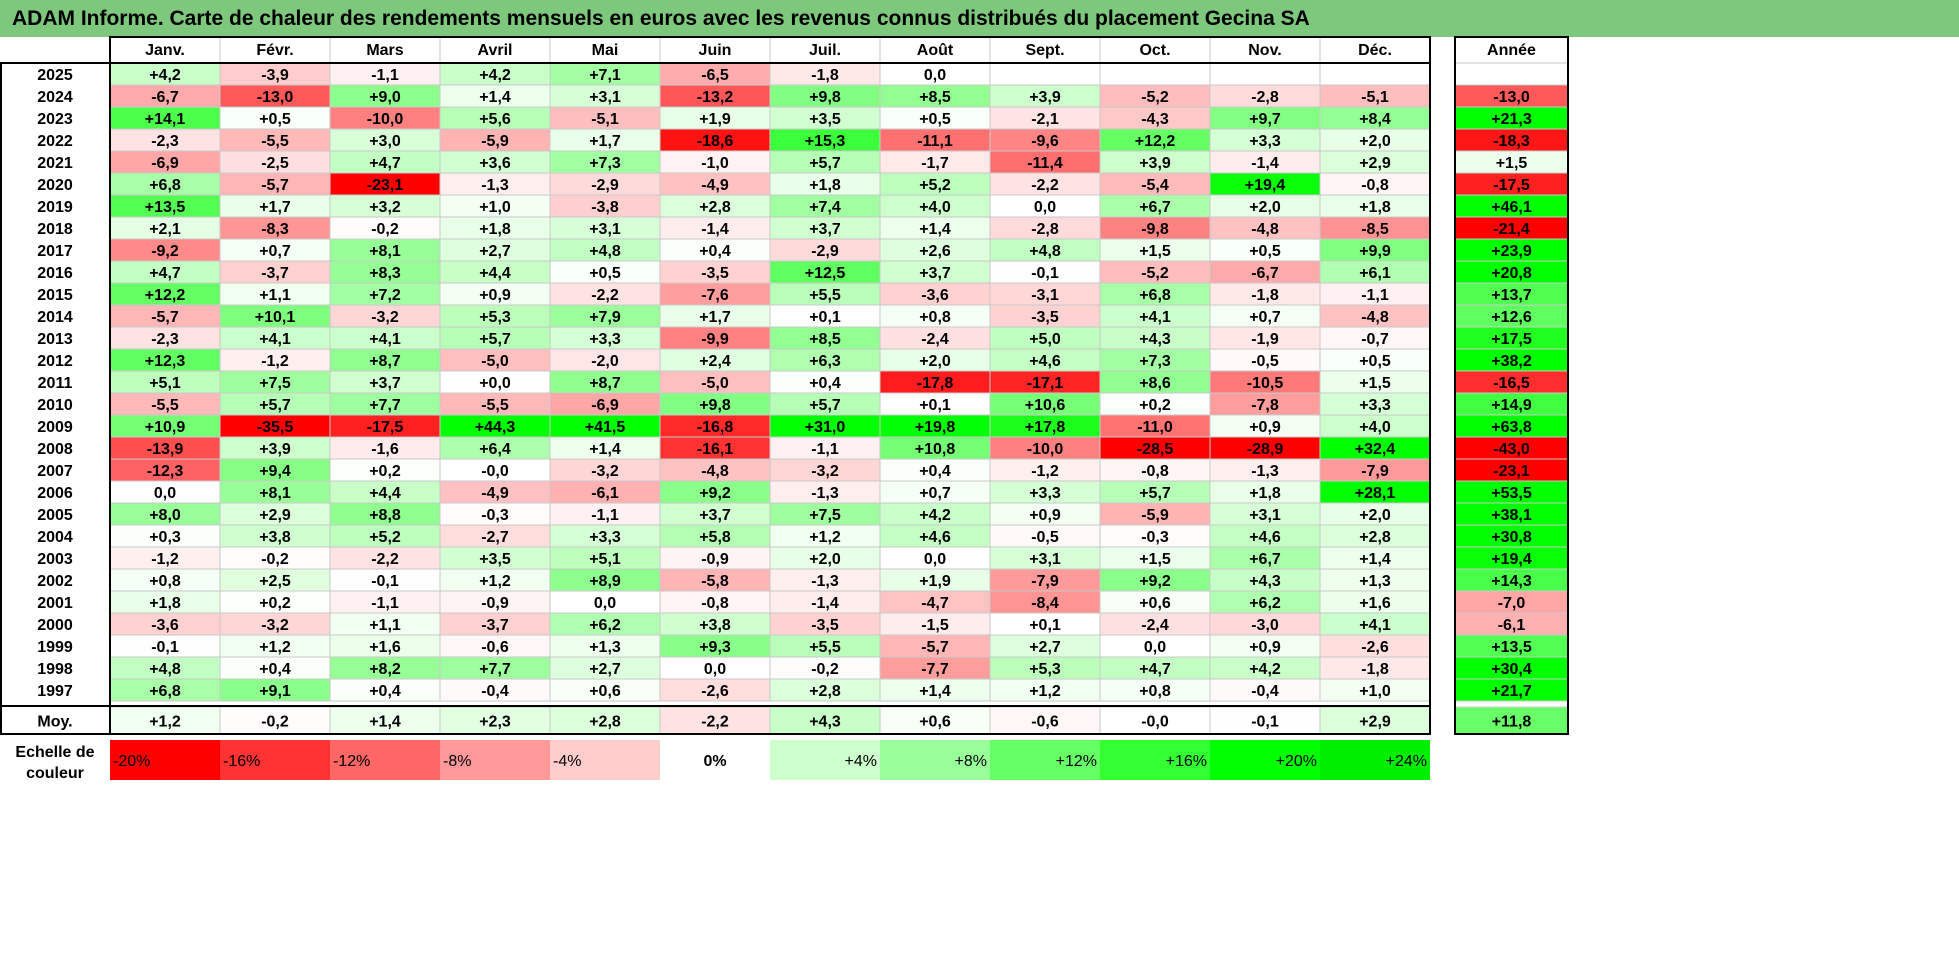 The image size is (1959, 978). What do you see at coordinates (1511, 119) in the screenshot?
I see `heatmap-row-year-value: +21,3` at bounding box center [1511, 119].